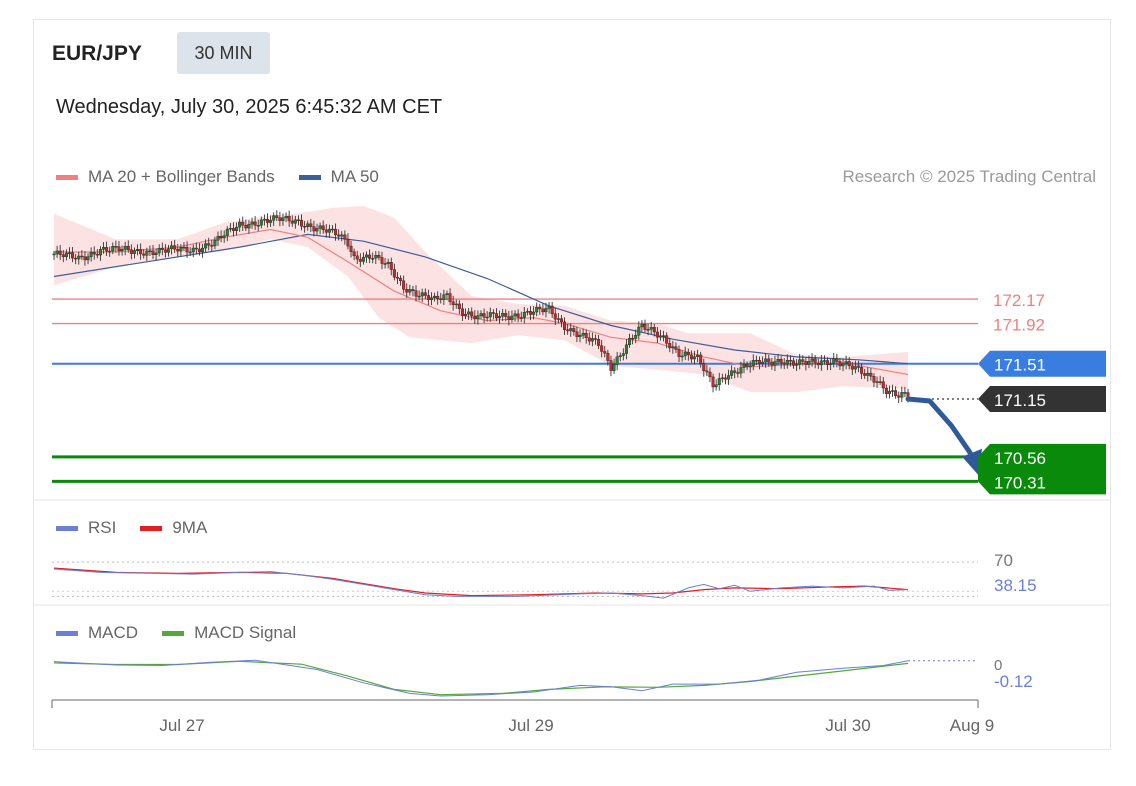 This screenshot has height=786, width=1136. Describe the element at coordinates (481, 678) in the screenshot. I see `macd-line` at that location.